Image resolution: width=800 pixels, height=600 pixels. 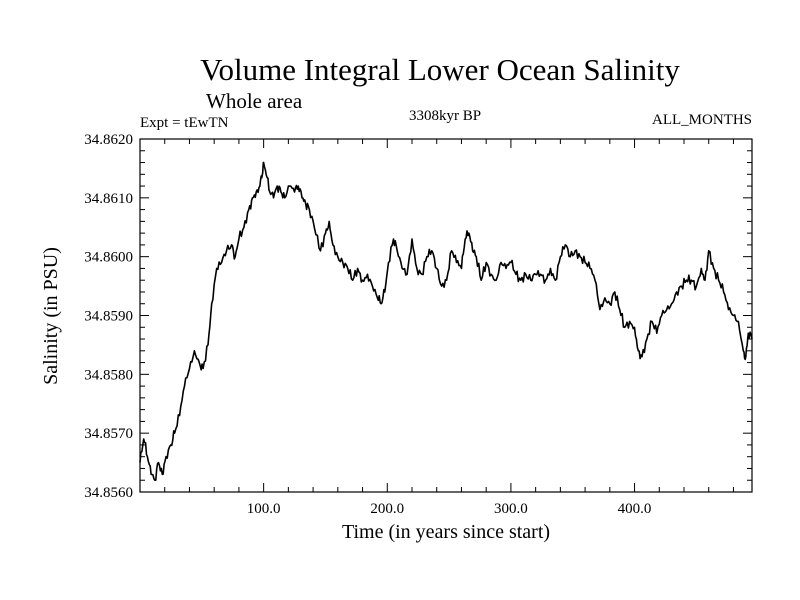 I want to click on x-tick-label: 400.0, so click(x=635, y=509).